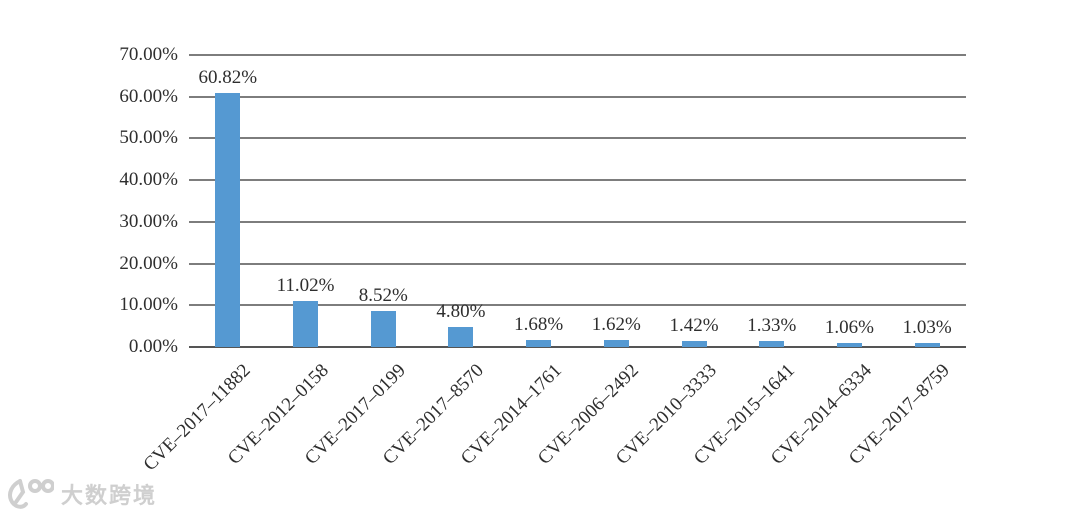  Describe the element at coordinates (461, 336) in the screenshot. I see `bar-CVE–2017–8570` at that location.